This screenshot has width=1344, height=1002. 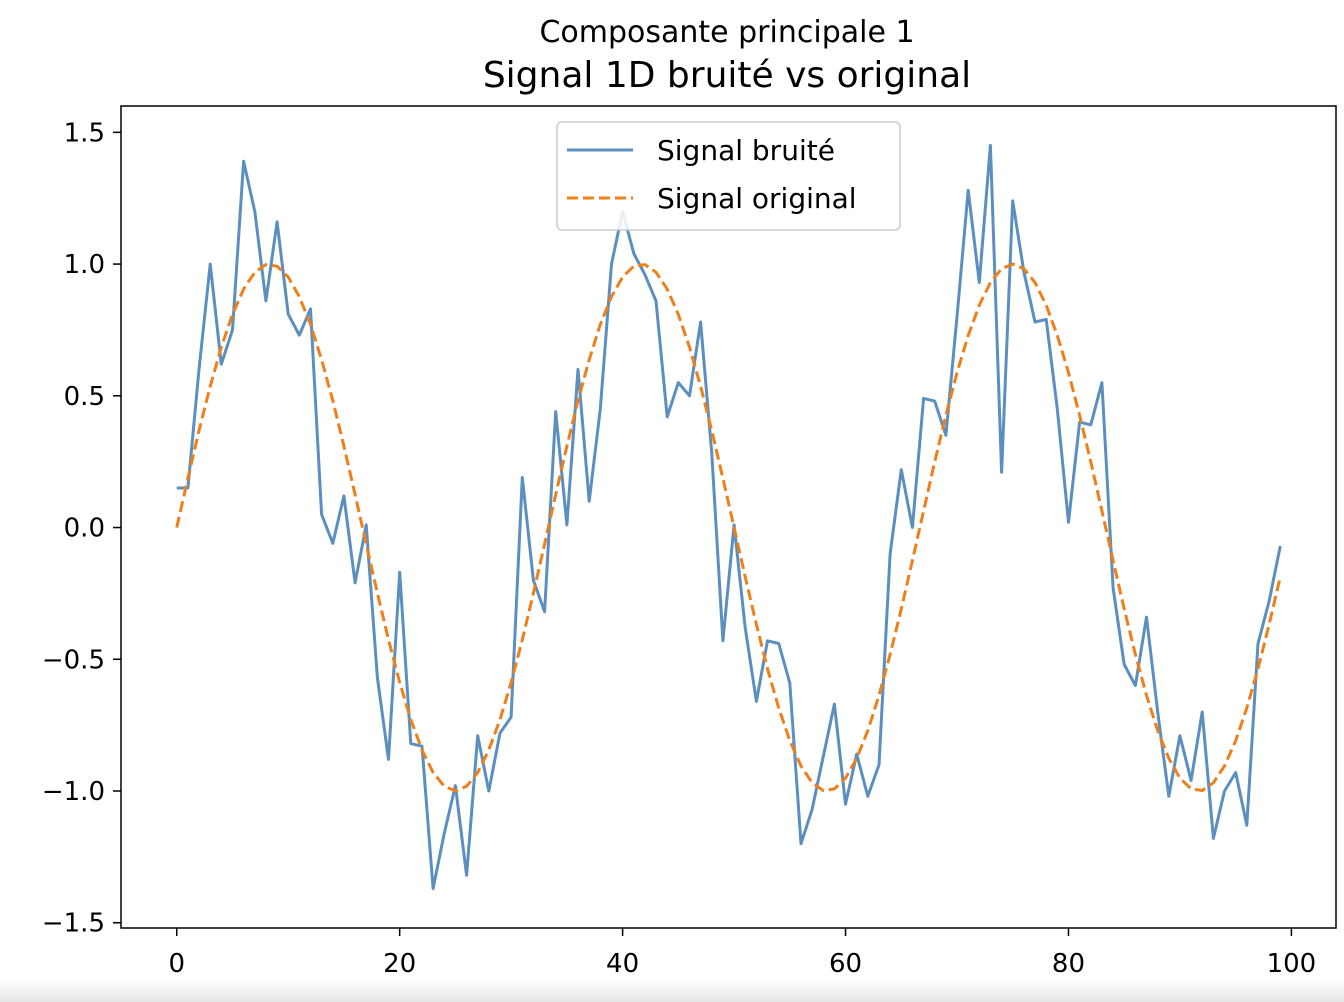 I want to click on x-axis-ticks: 0 20 40 60 80 100, so click(x=742, y=953).